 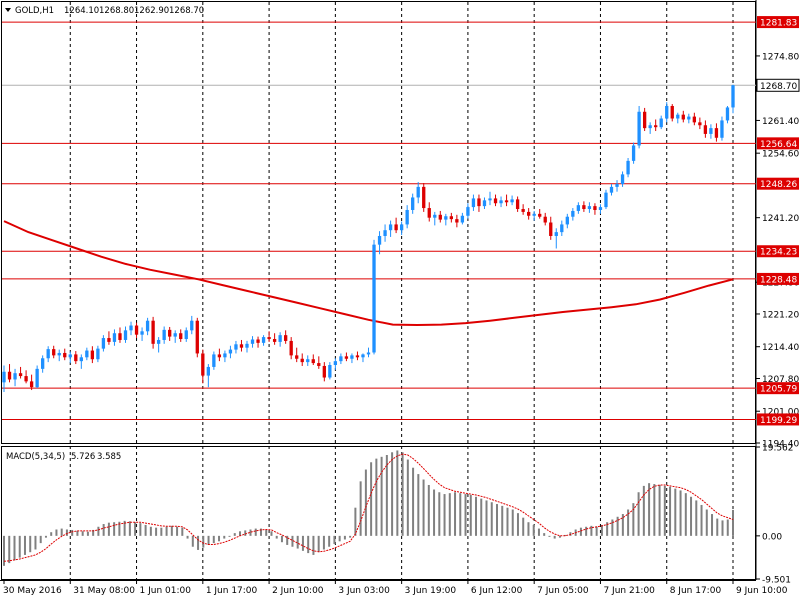 What do you see at coordinates (8, 10) in the screenshot?
I see `dropdown-triangle-icon` at bounding box center [8, 10].